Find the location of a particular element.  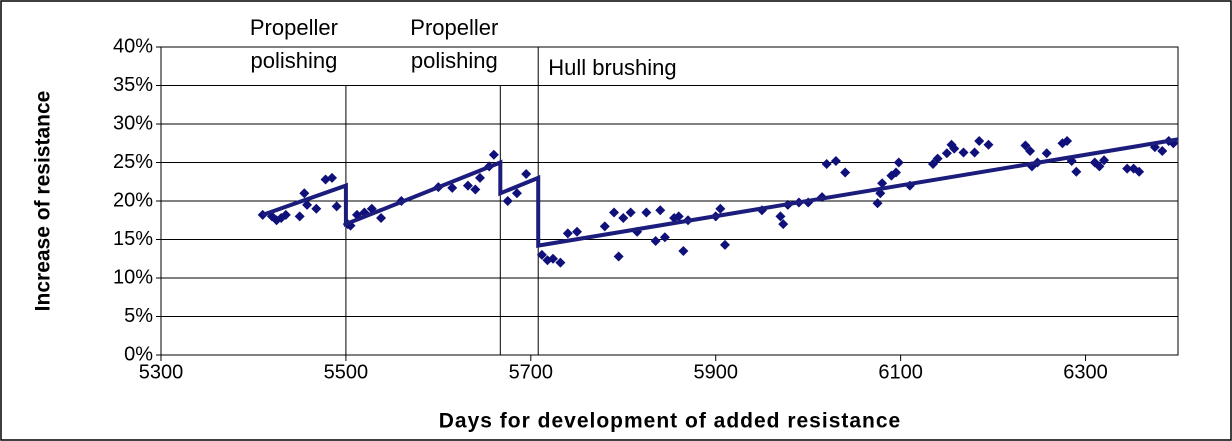

y-tick-label: 15% is located at coordinates (133, 239).